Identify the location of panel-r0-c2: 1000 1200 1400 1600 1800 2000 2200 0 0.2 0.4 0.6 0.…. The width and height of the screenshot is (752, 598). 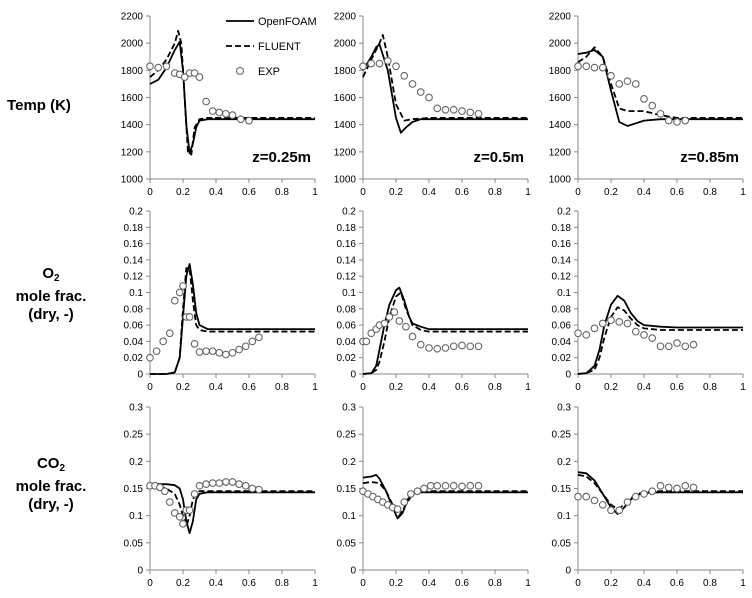
(647, 105).